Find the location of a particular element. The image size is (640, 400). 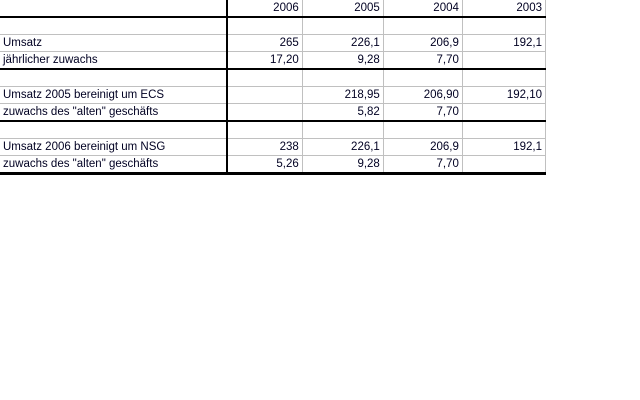

row-label-cell: Umsatz is located at coordinates (114, 43).